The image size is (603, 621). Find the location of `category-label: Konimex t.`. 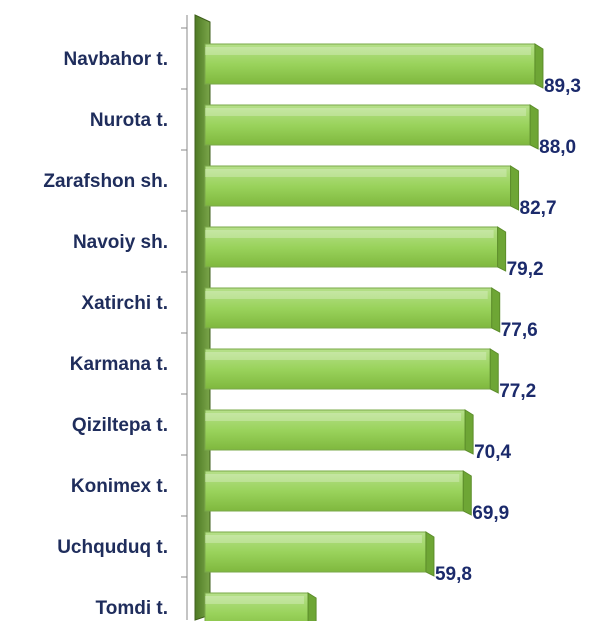

category-label: Konimex t. is located at coordinates (119, 486).